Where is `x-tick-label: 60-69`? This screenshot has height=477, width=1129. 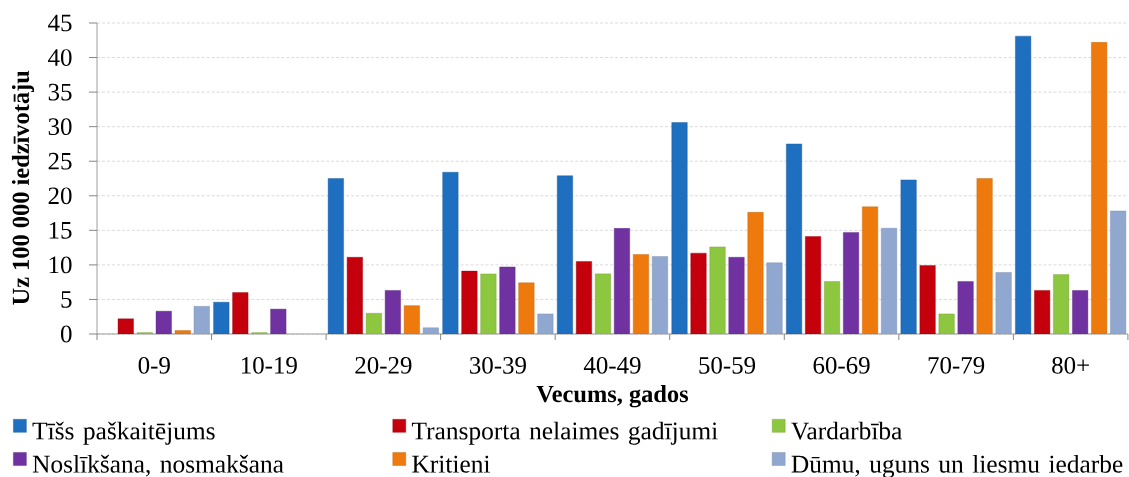
x-tick-label: 60-69 is located at coordinates (841, 365).